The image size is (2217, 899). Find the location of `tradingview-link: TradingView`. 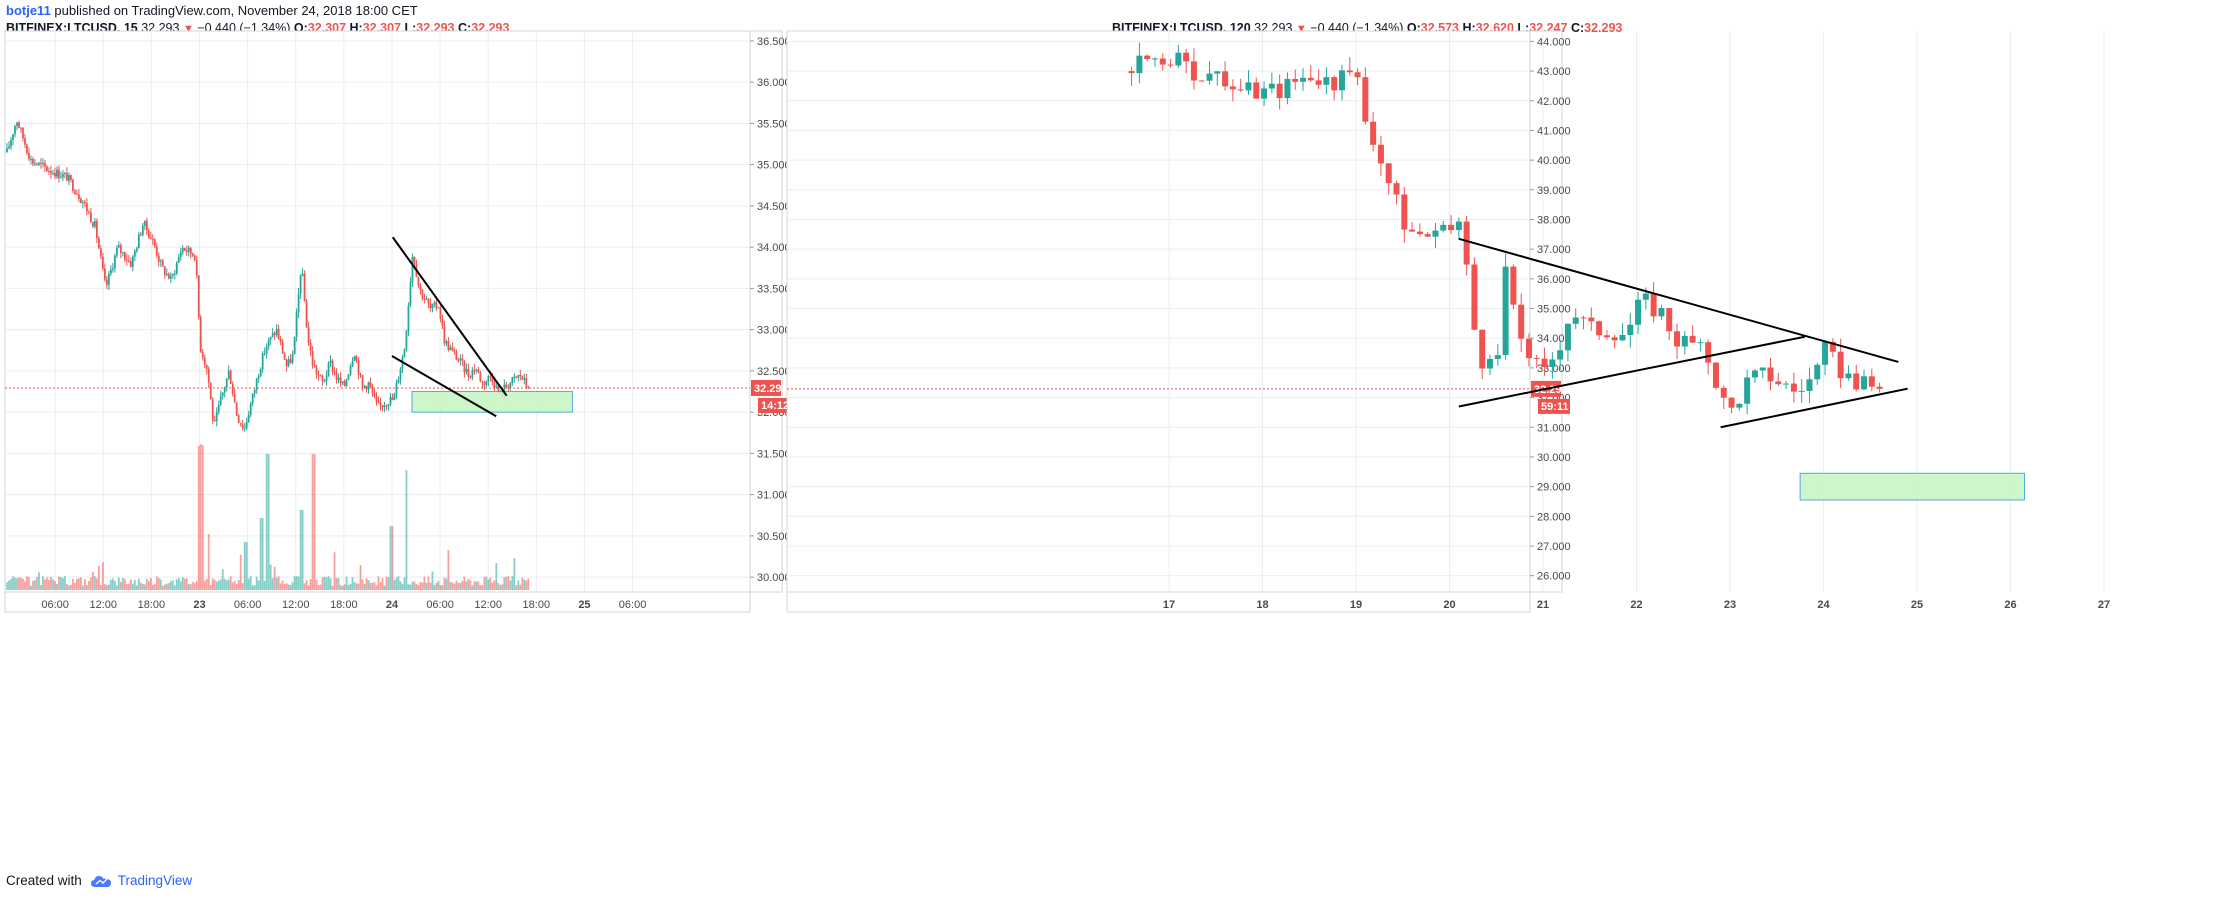

tradingview-link: TradingView is located at coordinates (141, 880).